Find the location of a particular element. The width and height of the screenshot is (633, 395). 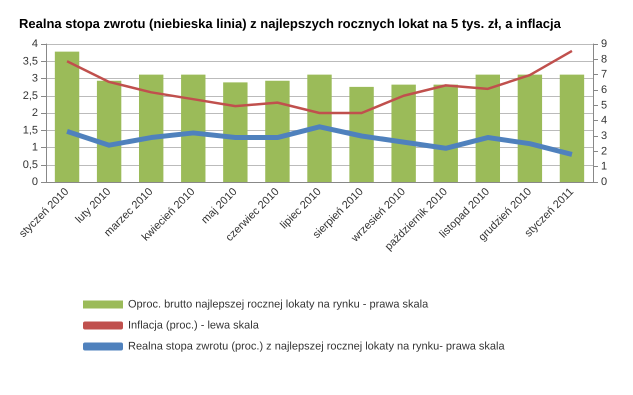

y2-tick-label: 0 is located at coordinates (604, 182).